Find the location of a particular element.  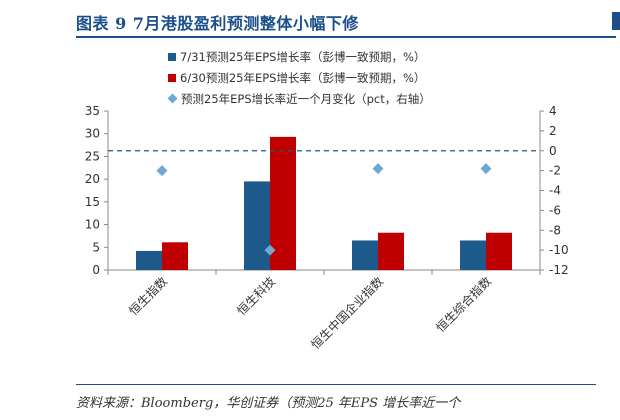

left-tick-label: 25 is located at coordinates (92, 156).